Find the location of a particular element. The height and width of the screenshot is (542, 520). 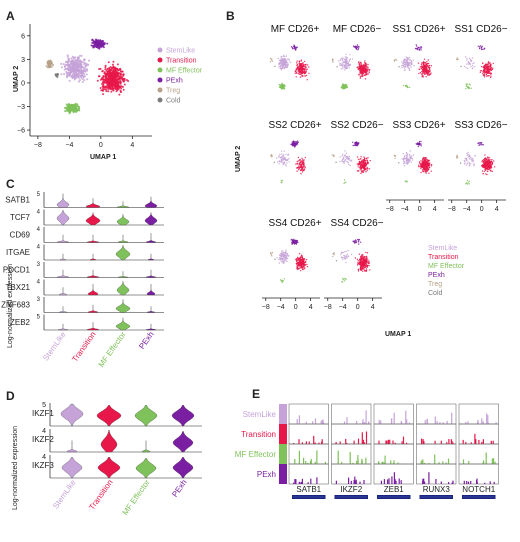

violin-c-tbx21 is located at coordinates (63, 291).